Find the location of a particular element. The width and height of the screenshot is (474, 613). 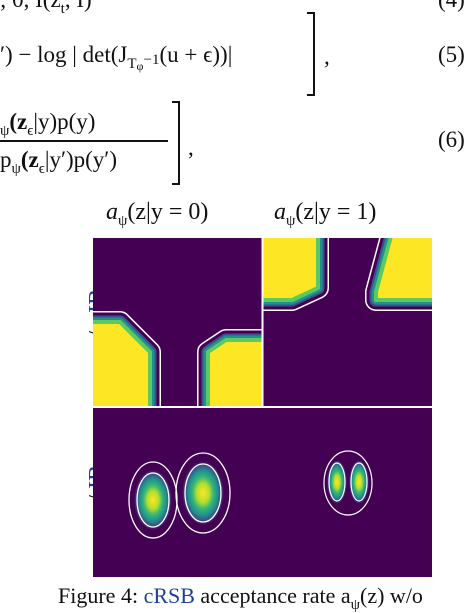

numerator: ψ(zϵ|y)p(y) is located at coordinates (47, 124).